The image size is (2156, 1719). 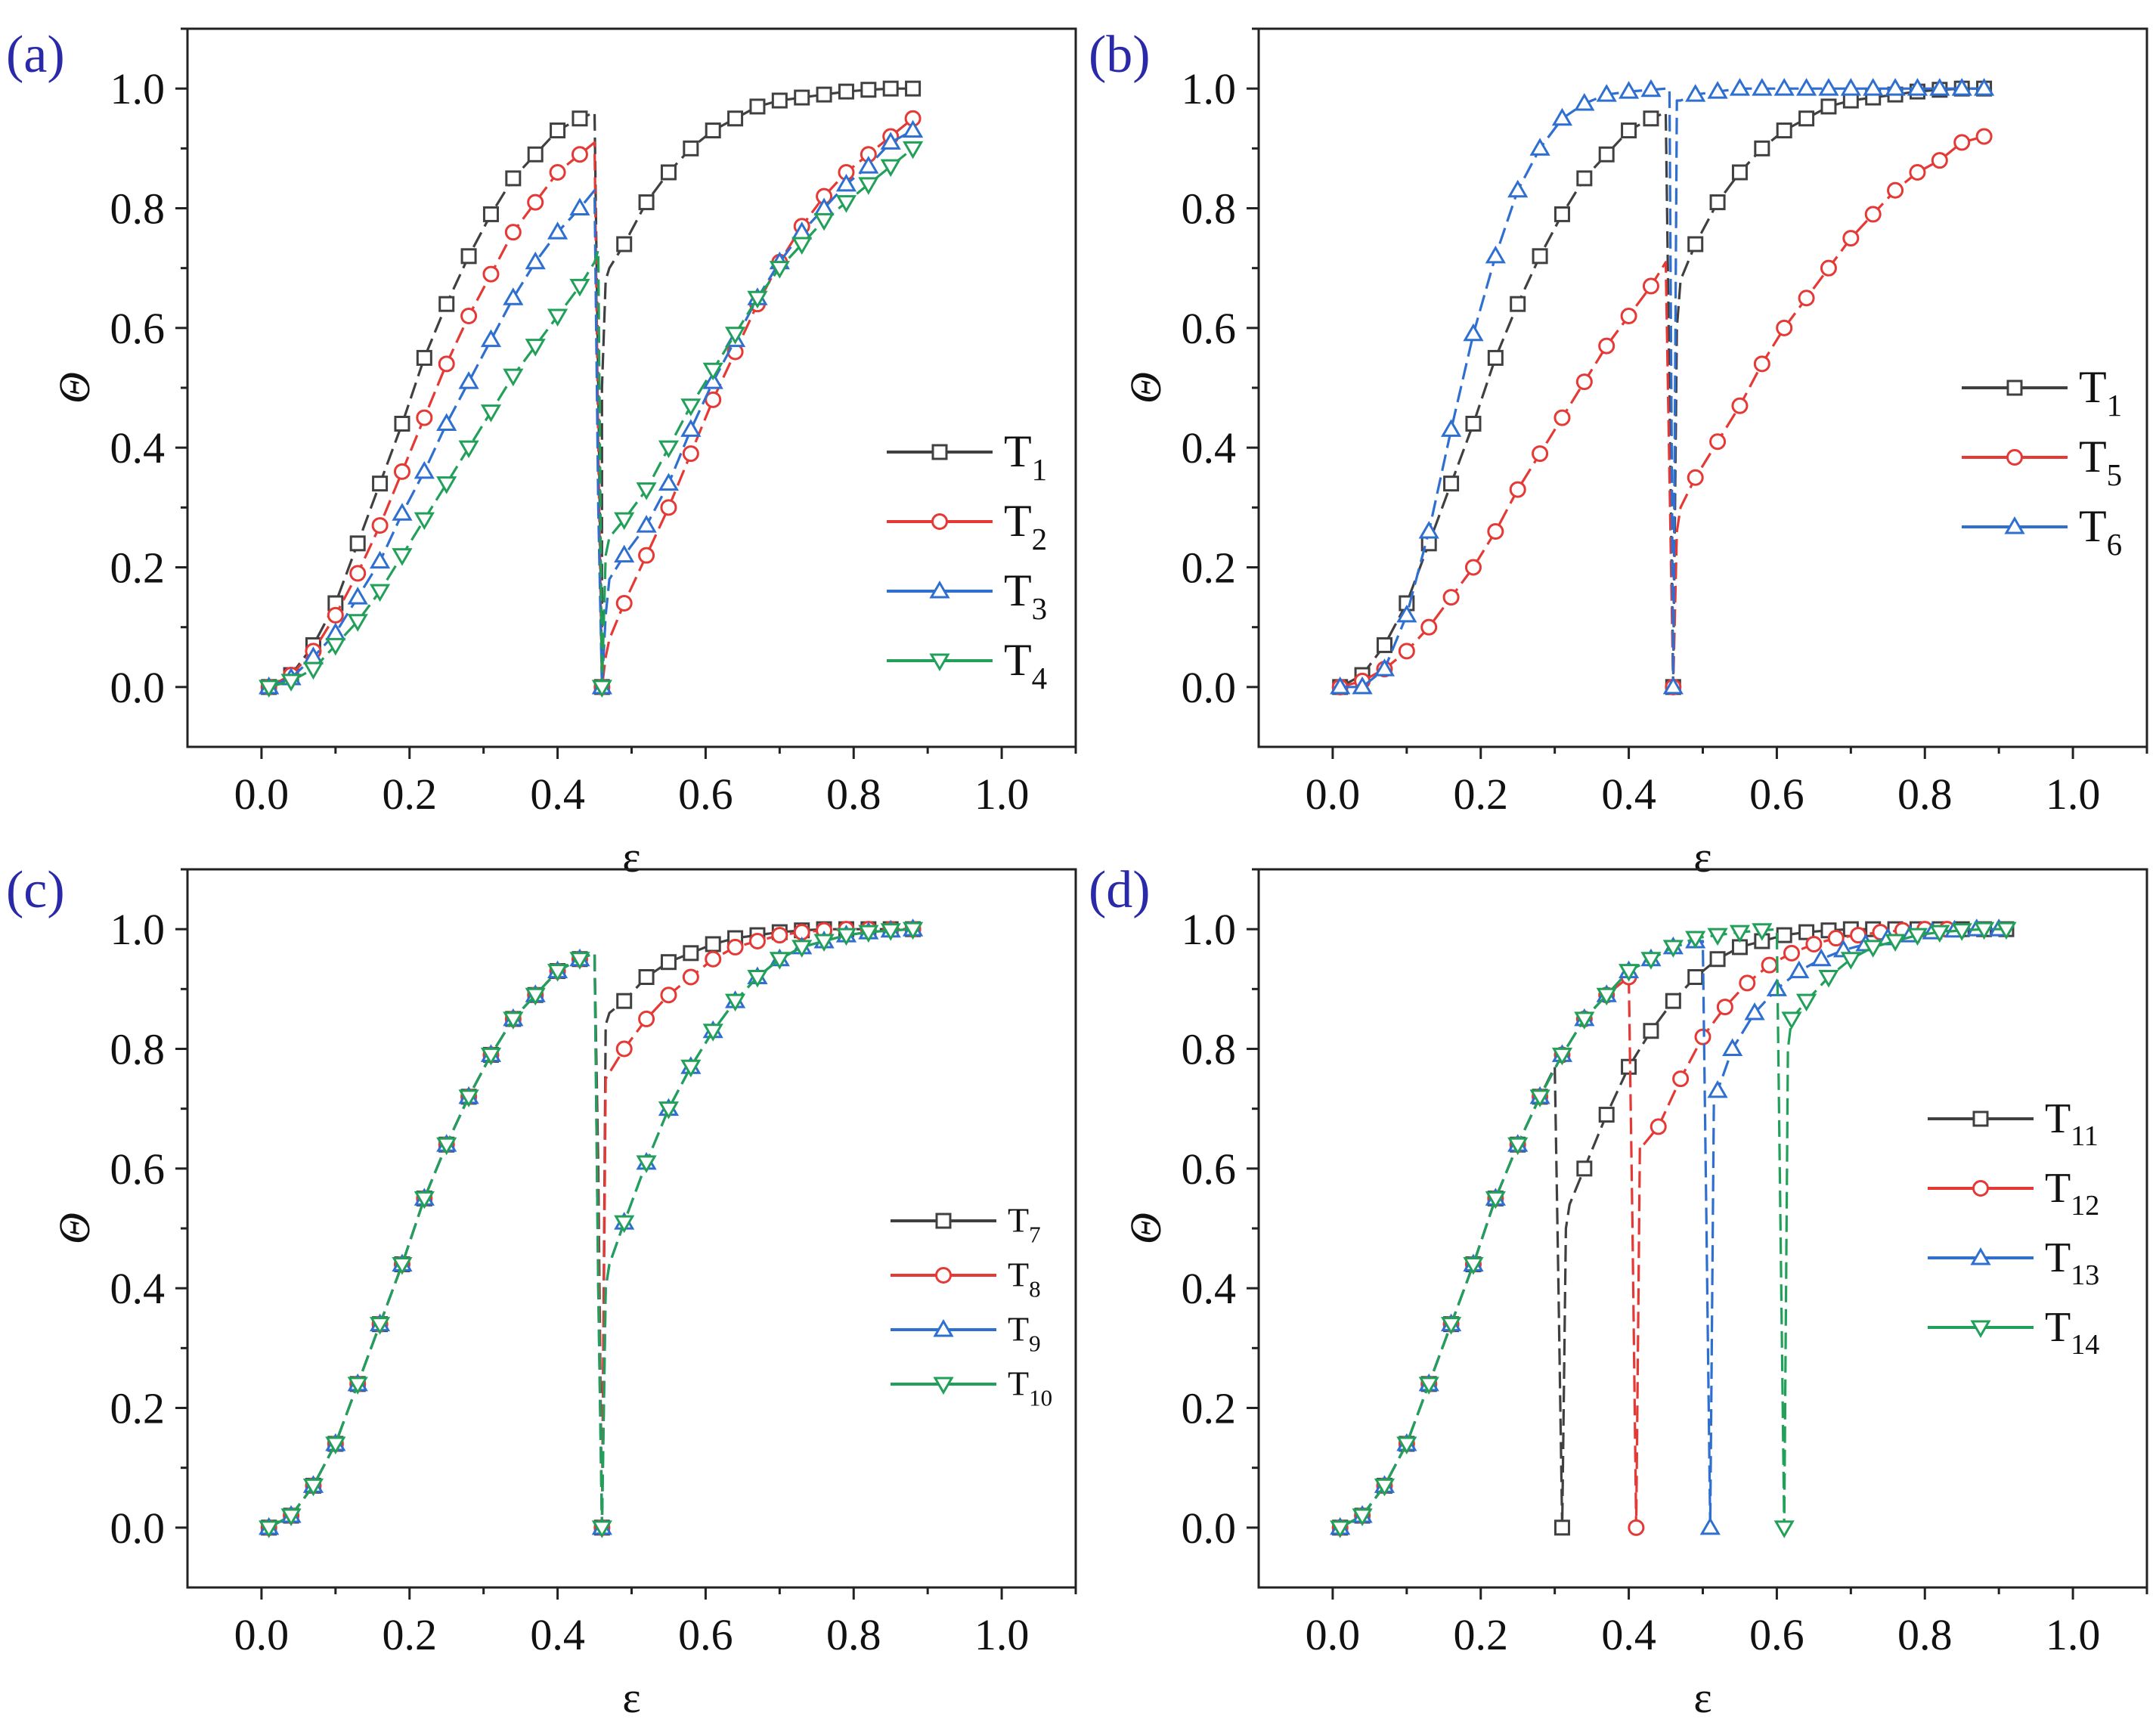 I want to click on series-T11, so click(x=1673, y=1228).